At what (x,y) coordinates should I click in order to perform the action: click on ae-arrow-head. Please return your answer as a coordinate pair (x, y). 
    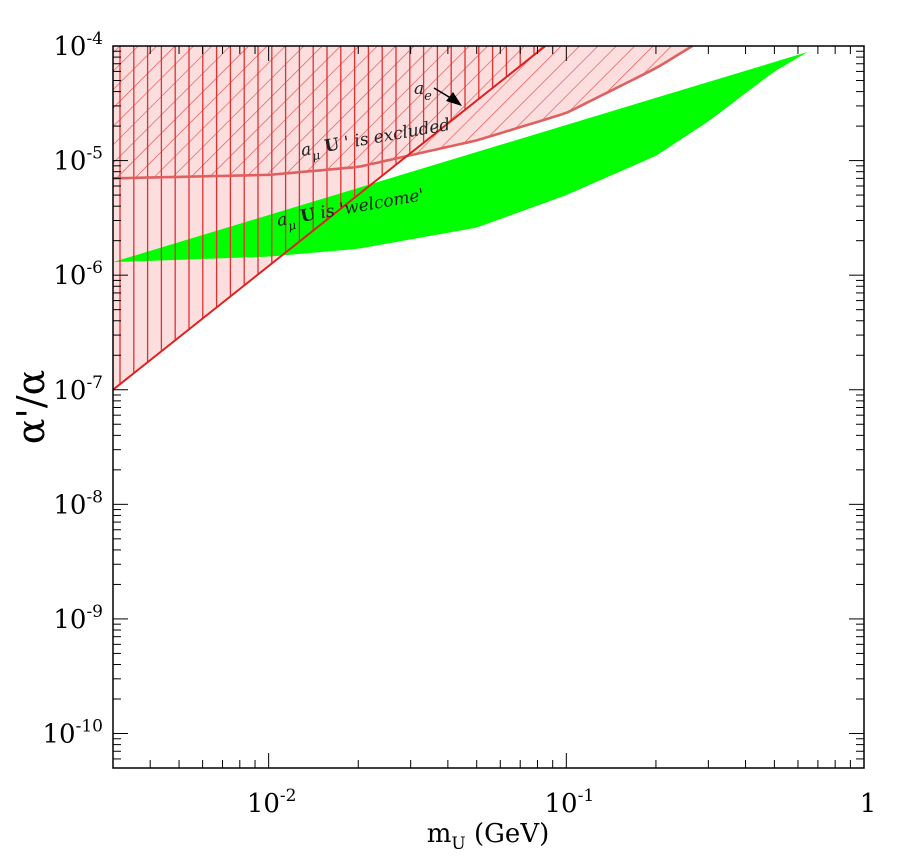
    Looking at the image, I should click on (454, 99).